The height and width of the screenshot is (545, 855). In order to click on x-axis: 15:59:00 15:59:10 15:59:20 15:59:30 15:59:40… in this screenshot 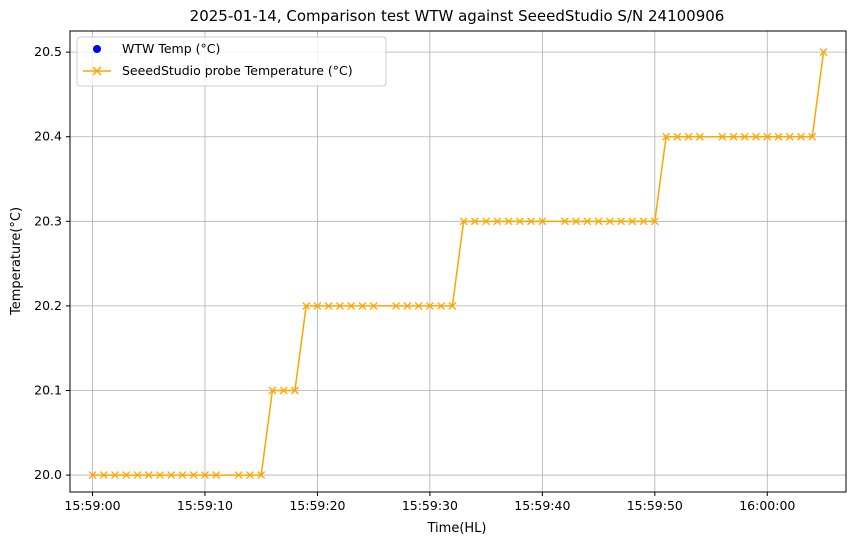, I will do `click(429, 502)`.